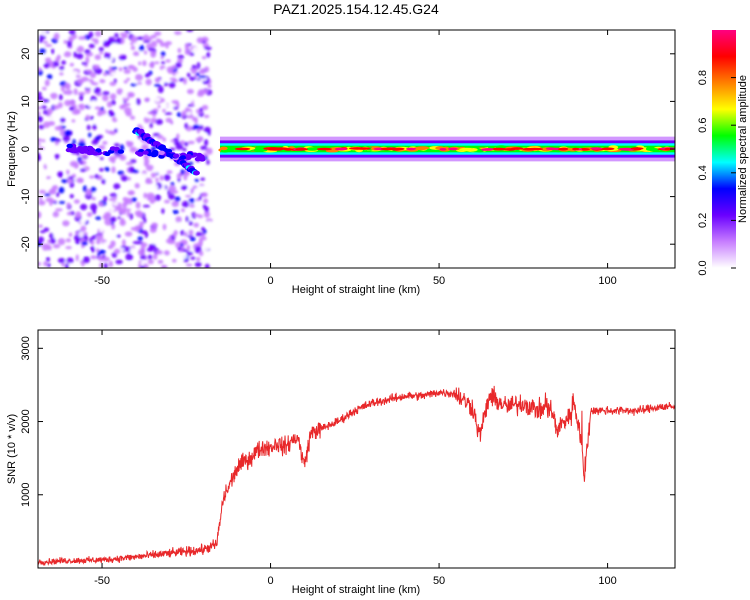 The width and height of the screenshot is (750, 600). I want to click on snr-x-label: Height of straight line (km), so click(356, 590).